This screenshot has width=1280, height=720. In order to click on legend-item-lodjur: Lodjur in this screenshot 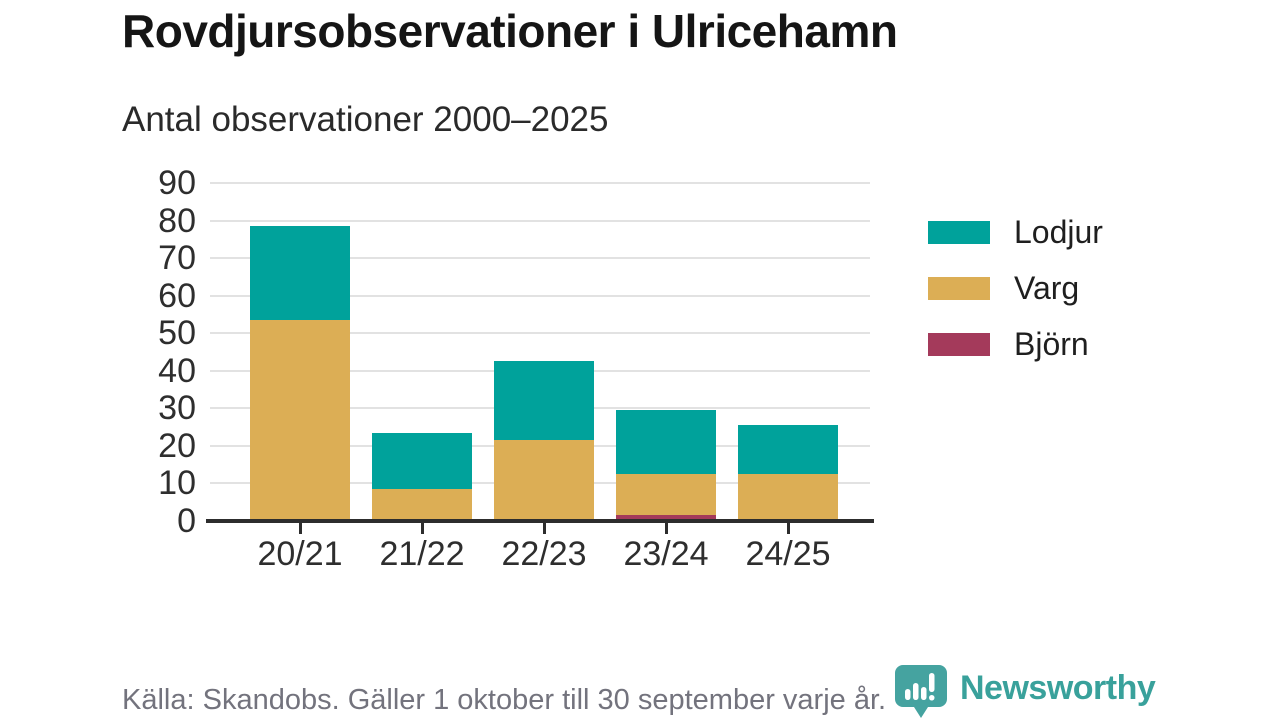, I will do `click(1015, 232)`.